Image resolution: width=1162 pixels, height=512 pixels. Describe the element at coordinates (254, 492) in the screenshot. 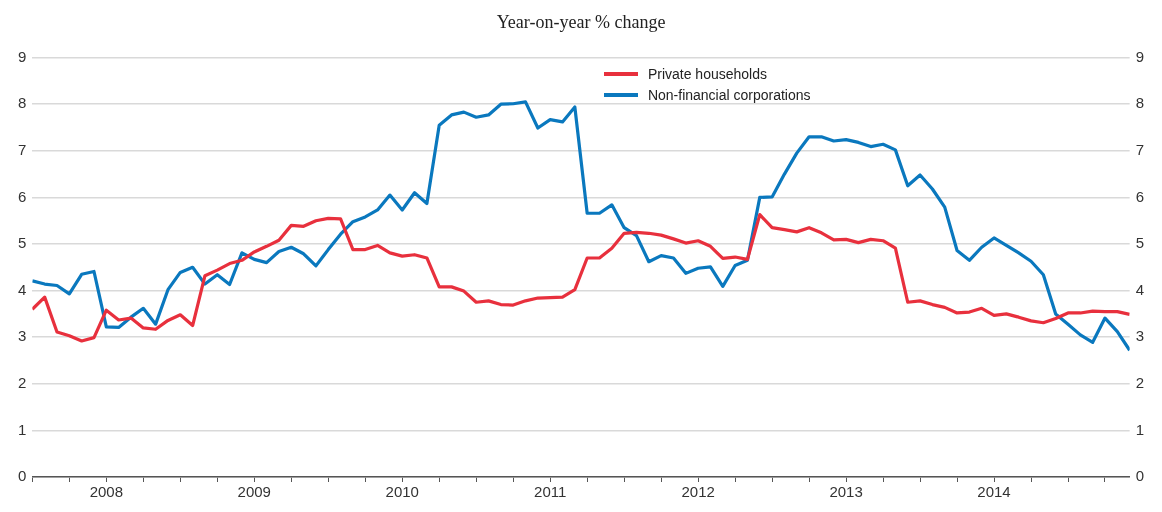

I see `x-tick-label: 2009` at that location.